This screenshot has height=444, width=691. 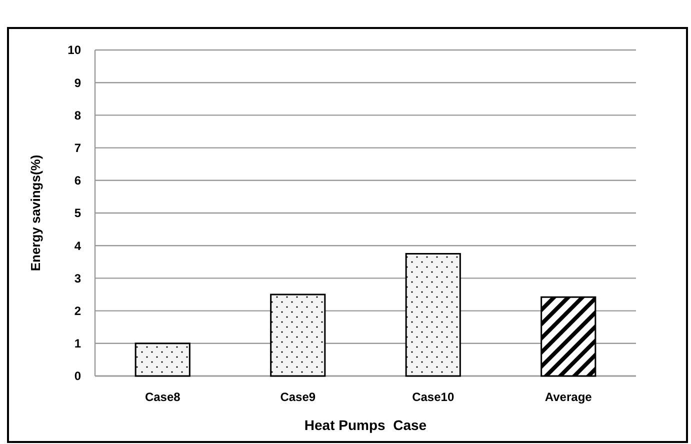 What do you see at coordinates (78, 148) in the screenshot?
I see `y-tick-label: 7` at bounding box center [78, 148].